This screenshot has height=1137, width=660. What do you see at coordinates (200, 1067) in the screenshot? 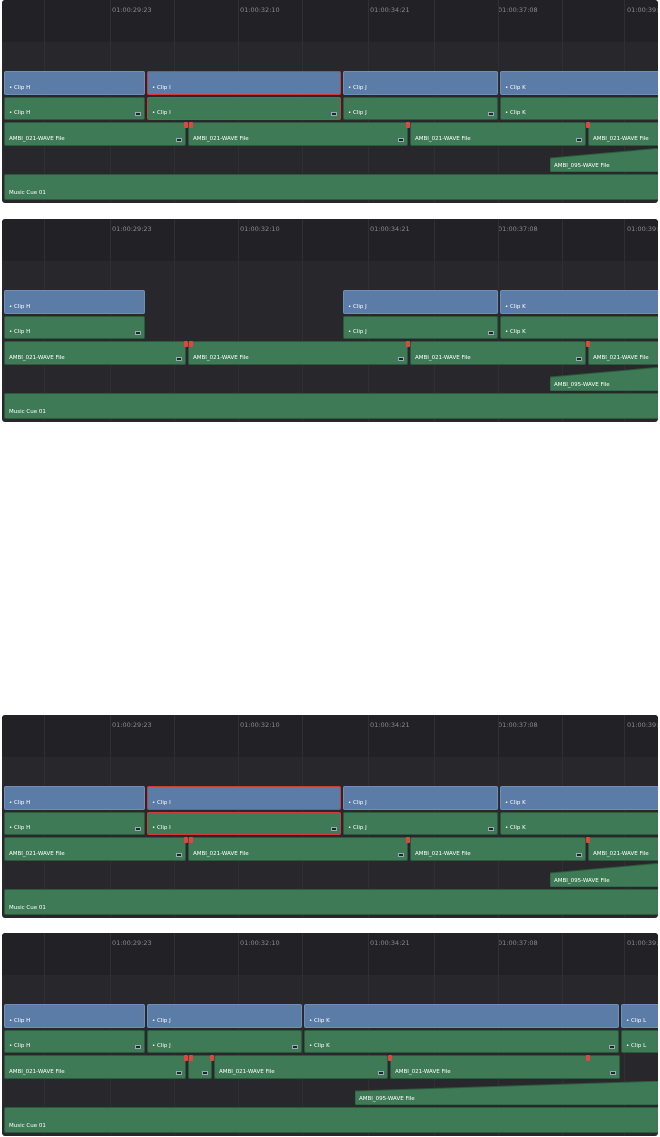
I see `audio-clip` at bounding box center [200, 1067].